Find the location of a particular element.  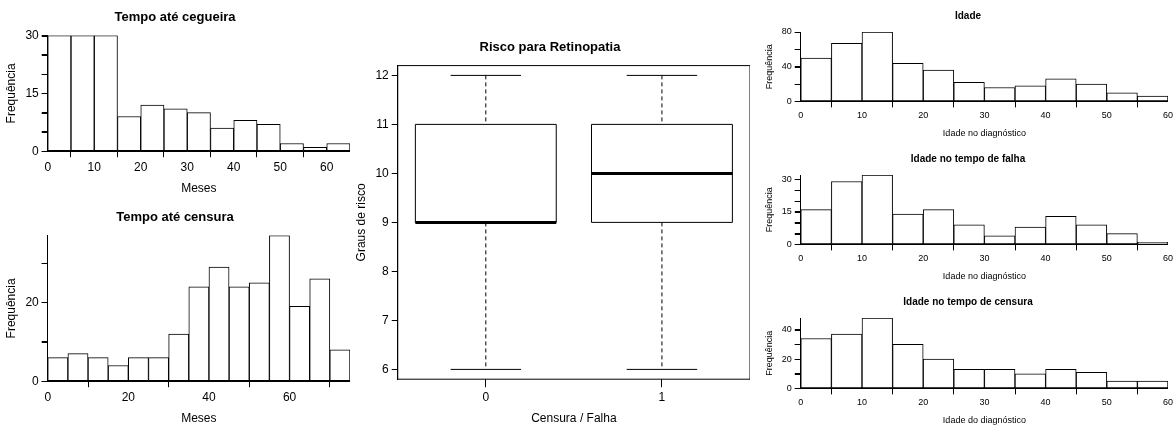

y-axis-title: Graus de risco is located at coordinates (360, 222).